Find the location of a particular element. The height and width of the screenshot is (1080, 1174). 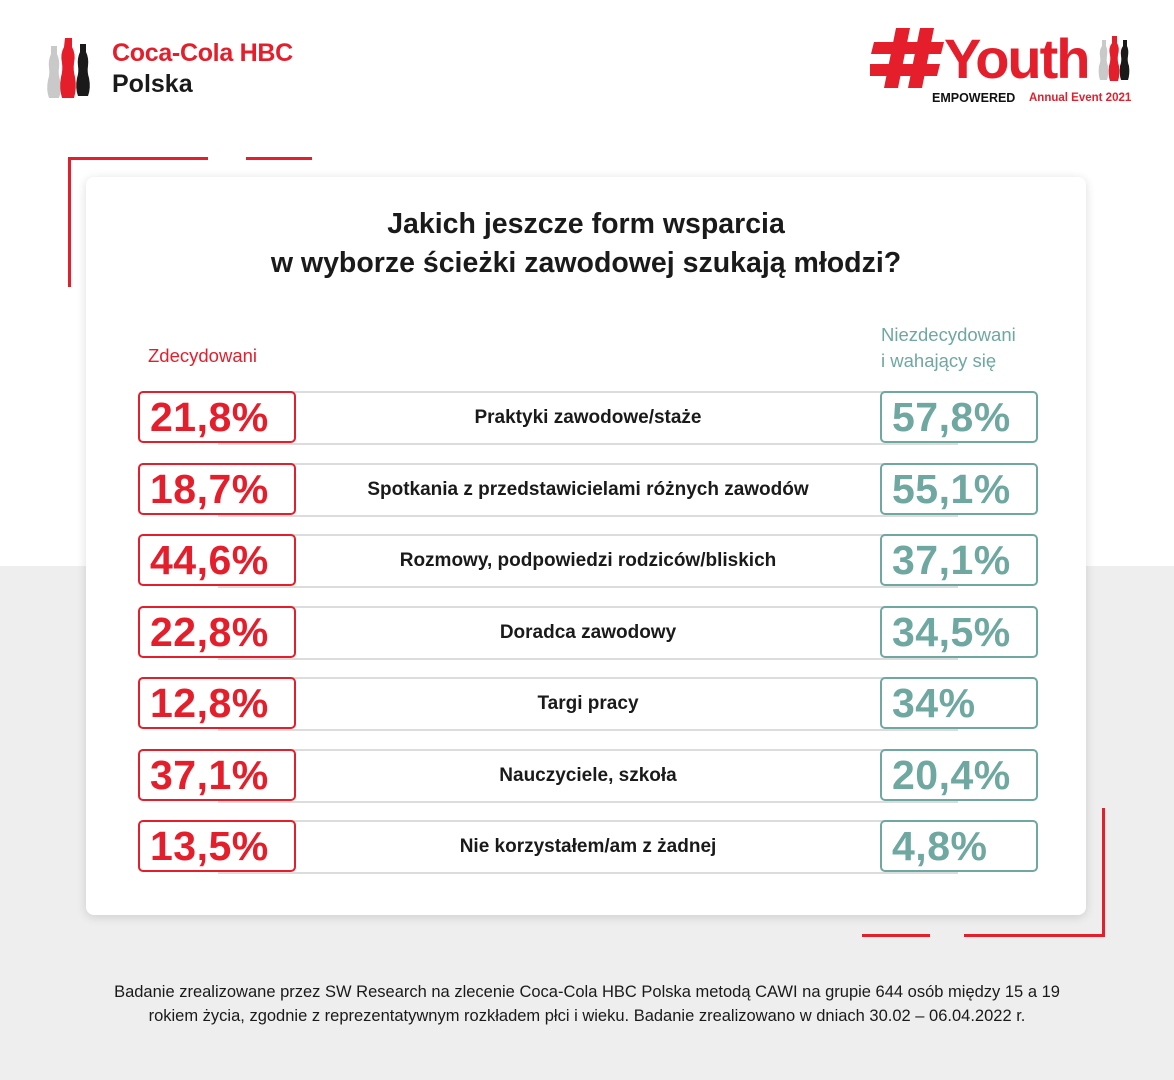

frame-line-bottom-right-horizontal is located at coordinates (1034, 935).